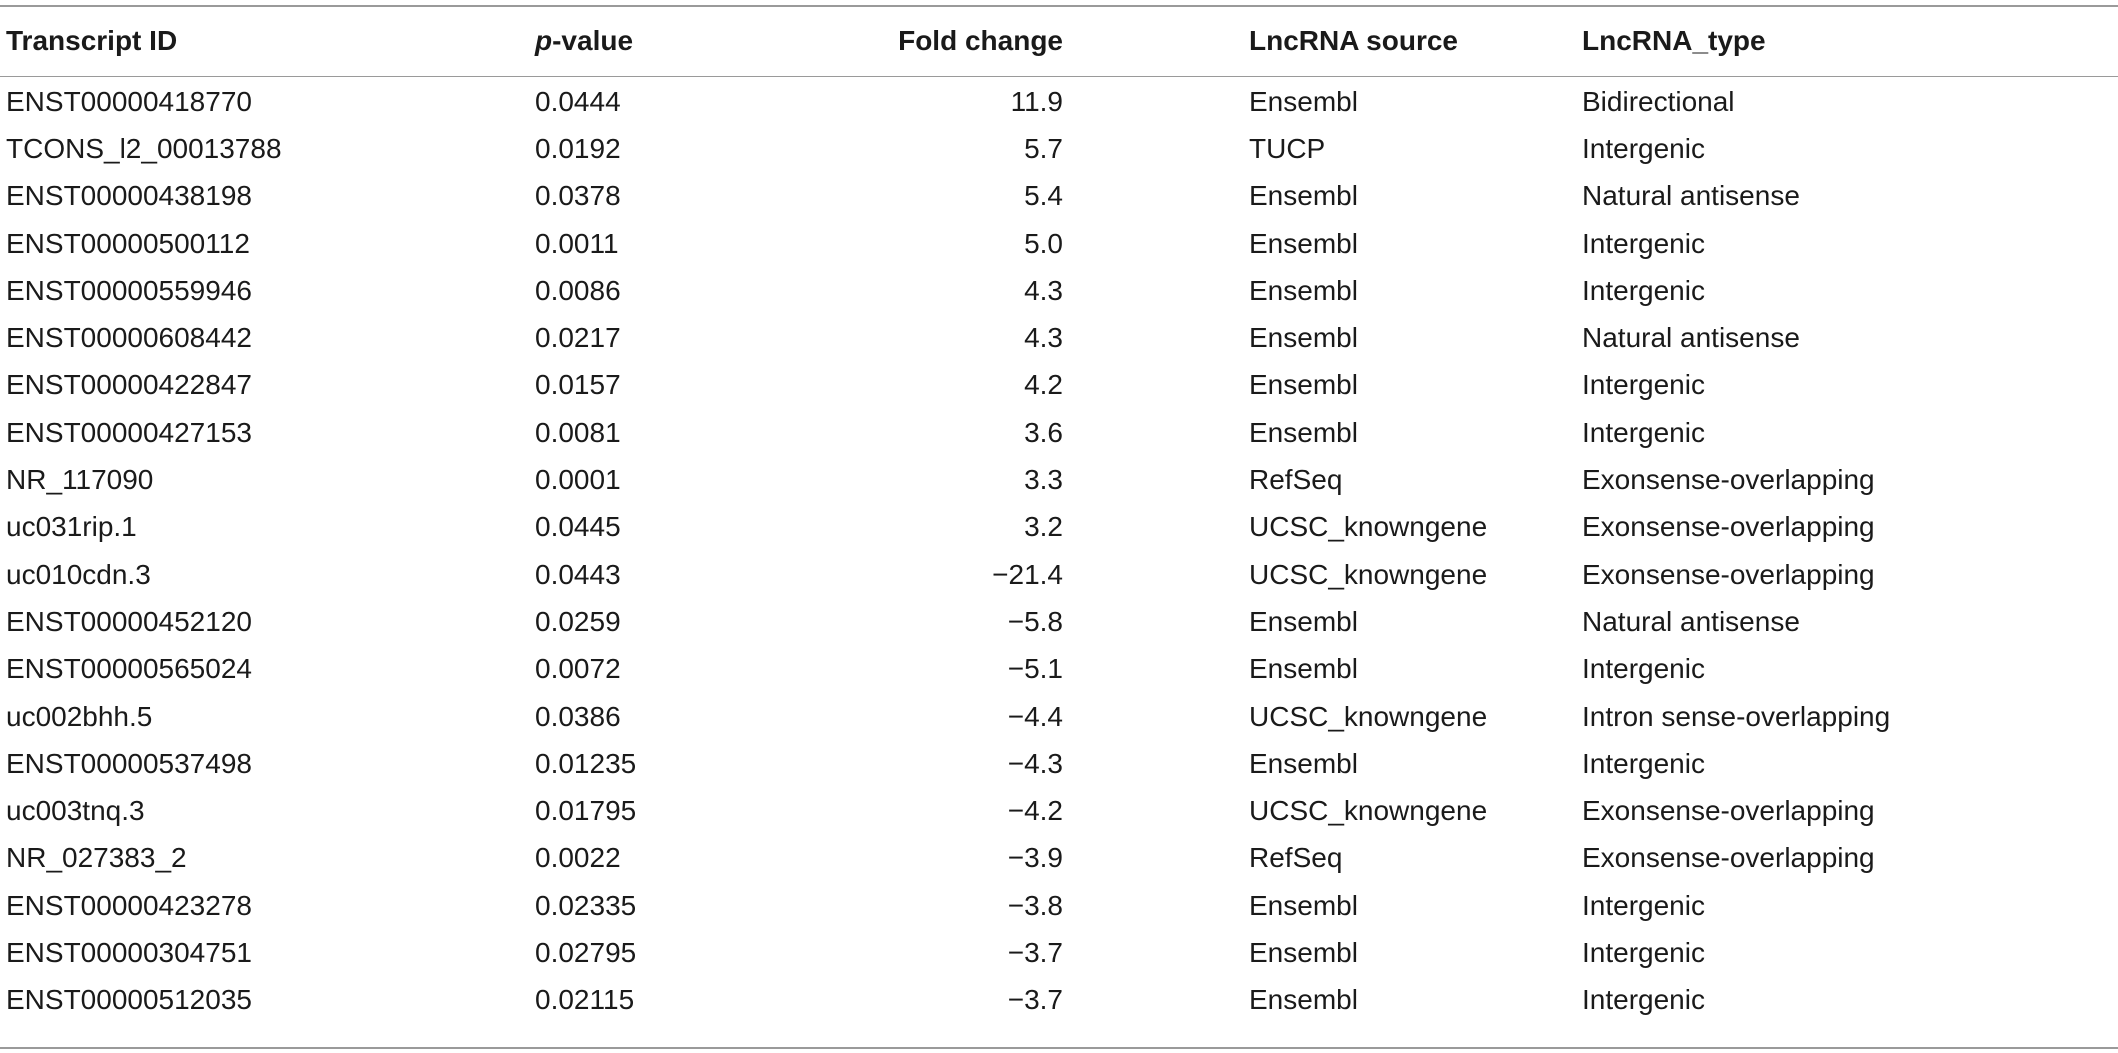 The width and height of the screenshot is (2118, 1053). What do you see at coordinates (1043, 527) in the screenshot?
I see `cell-fold-change: 3.2` at bounding box center [1043, 527].